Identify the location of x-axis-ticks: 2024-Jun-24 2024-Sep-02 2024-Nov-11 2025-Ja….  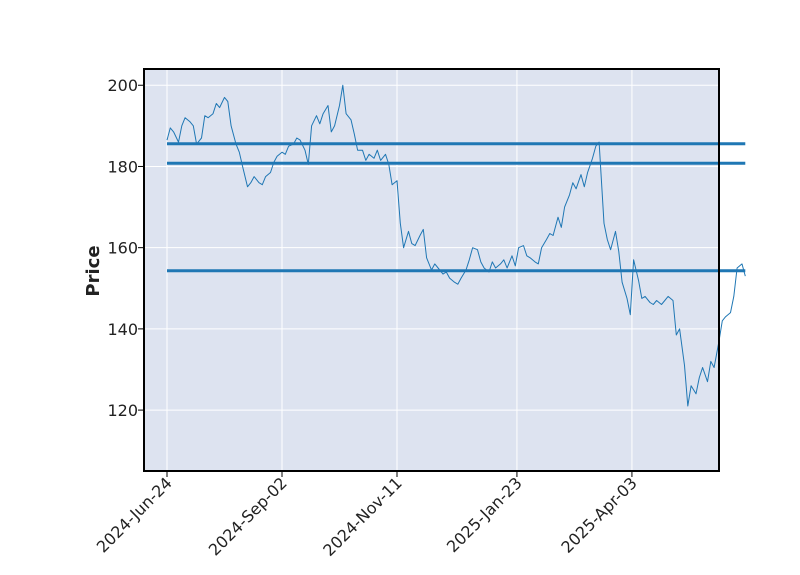
(367, 515).